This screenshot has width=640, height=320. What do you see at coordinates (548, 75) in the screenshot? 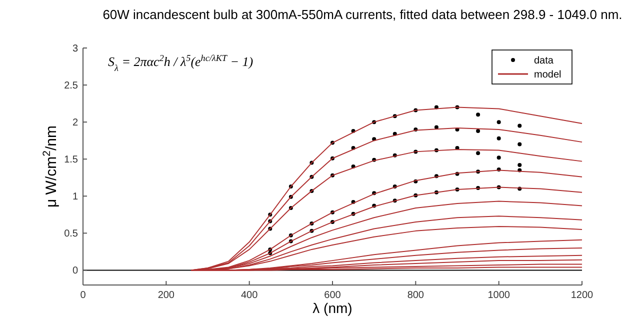
I see `legend-label: model` at bounding box center [548, 75].